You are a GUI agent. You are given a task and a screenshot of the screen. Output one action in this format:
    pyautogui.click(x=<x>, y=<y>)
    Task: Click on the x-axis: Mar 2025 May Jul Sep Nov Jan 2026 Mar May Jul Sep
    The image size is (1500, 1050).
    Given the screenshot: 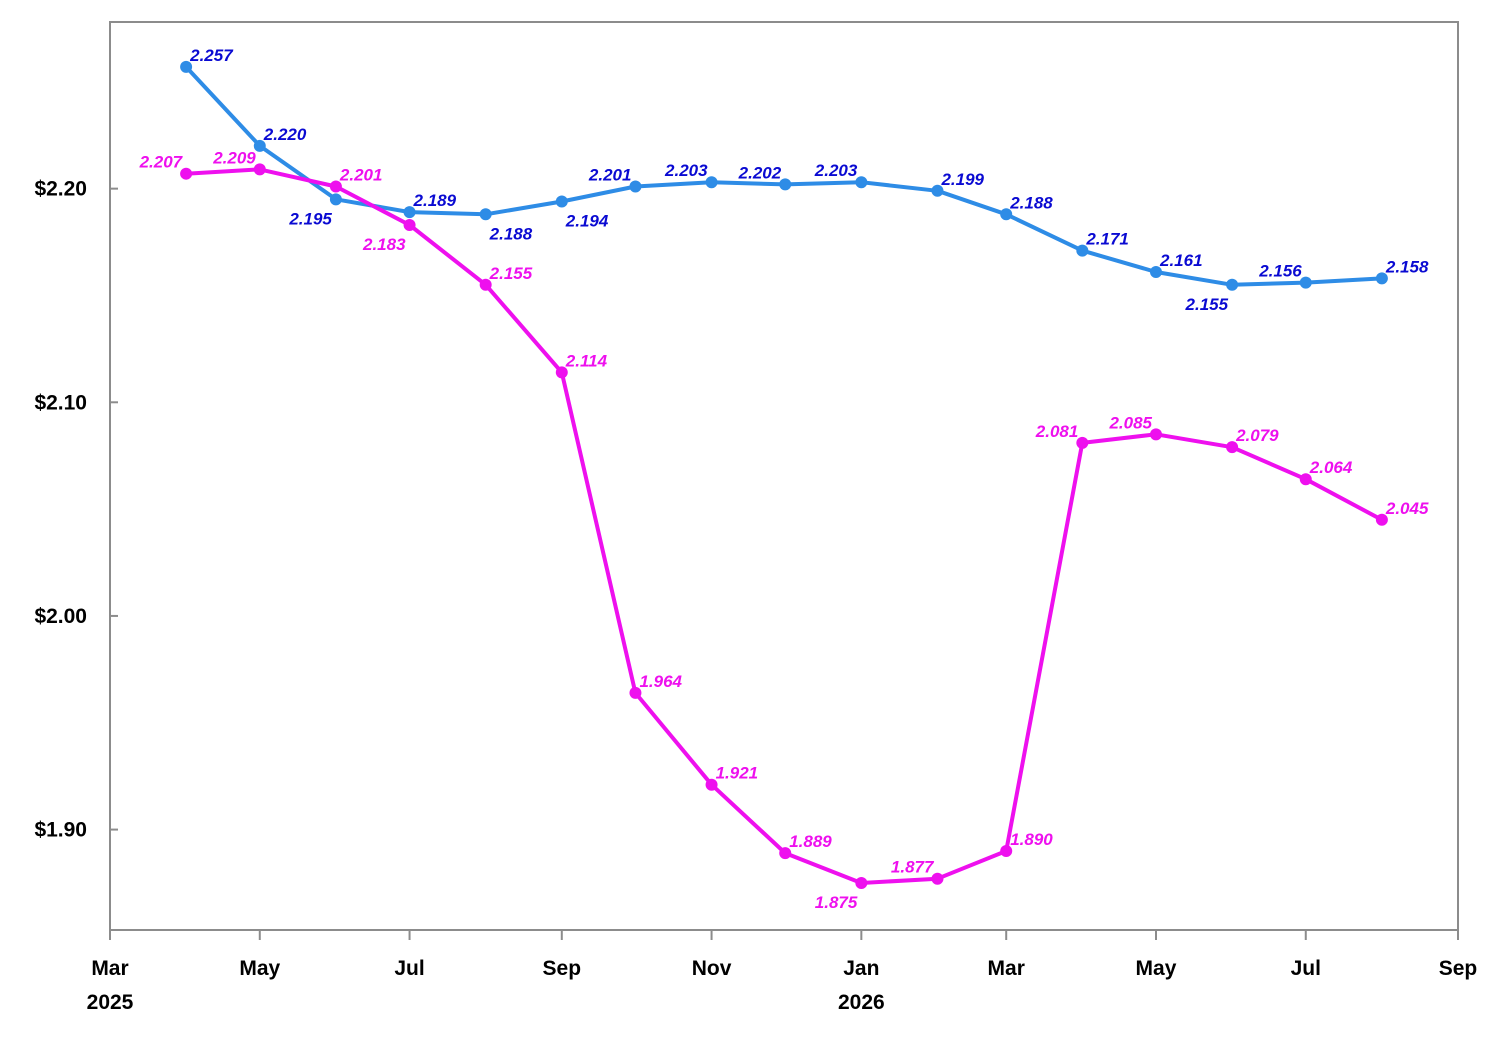 What is the action you would take?
    pyautogui.click(x=782, y=972)
    